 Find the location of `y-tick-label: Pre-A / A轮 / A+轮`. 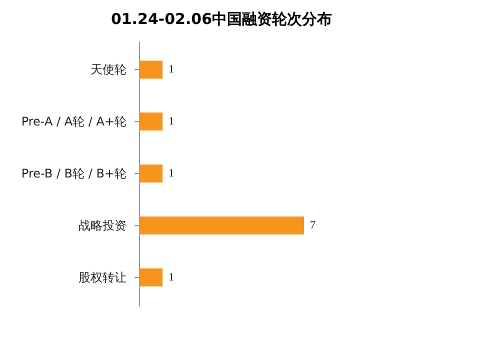

y-tick-label: Pre-A / A轮 / A+轮 is located at coordinates (73, 121).